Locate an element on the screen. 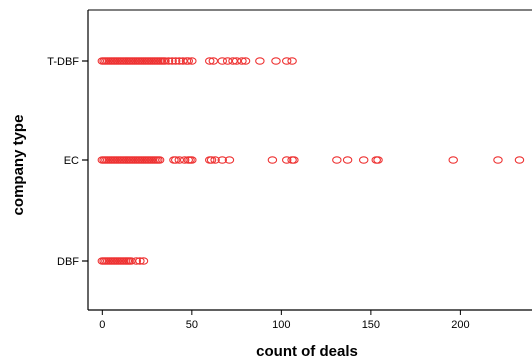  y-axis-ticks: DBF EC T-DBF is located at coordinates (67, 162).